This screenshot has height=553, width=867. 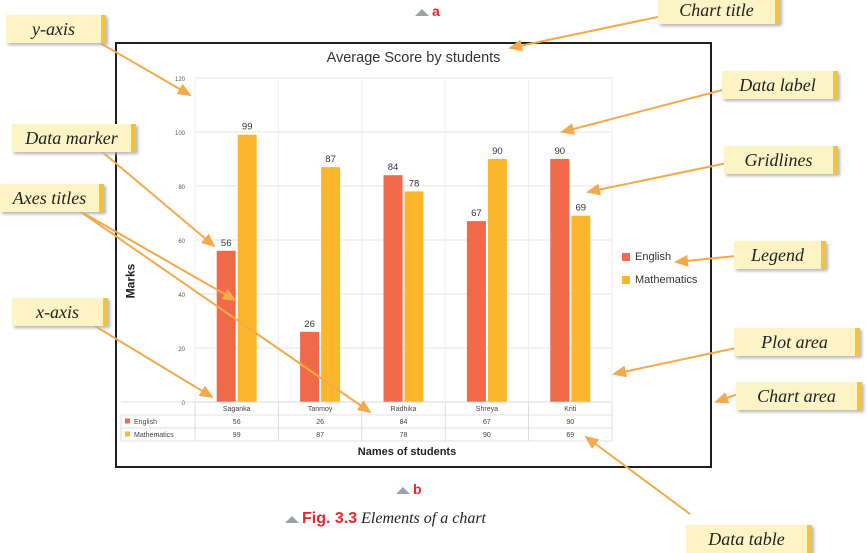 I want to click on marker-a-label: a, so click(x=436, y=11).